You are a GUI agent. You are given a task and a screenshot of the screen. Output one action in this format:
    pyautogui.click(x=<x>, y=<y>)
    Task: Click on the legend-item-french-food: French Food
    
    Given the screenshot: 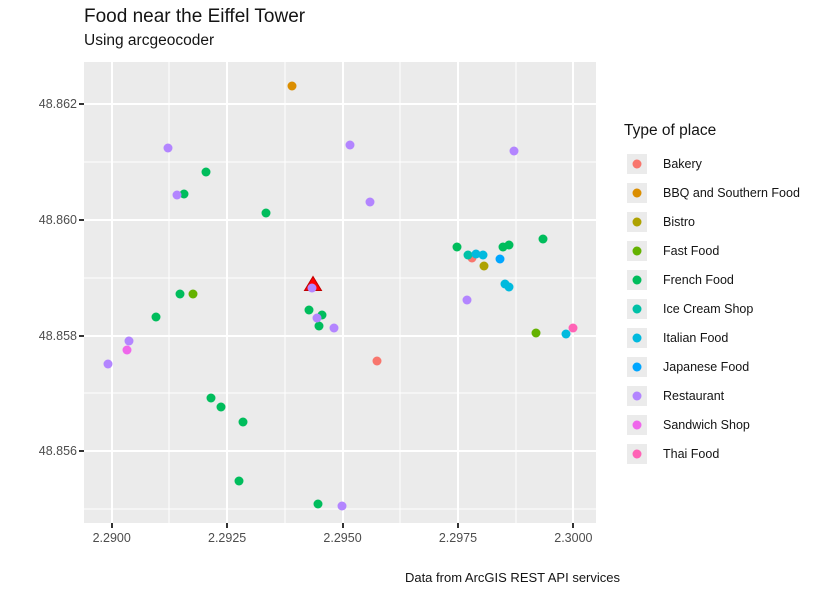 What is the action you would take?
    pyautogui.click(x=711, y=279)
    